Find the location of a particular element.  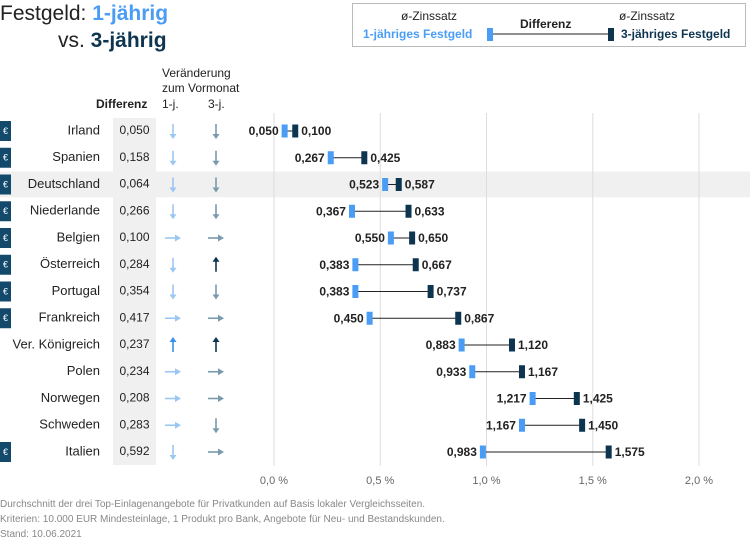

diff-value: 0,266 is located at coordinates (134, 210).